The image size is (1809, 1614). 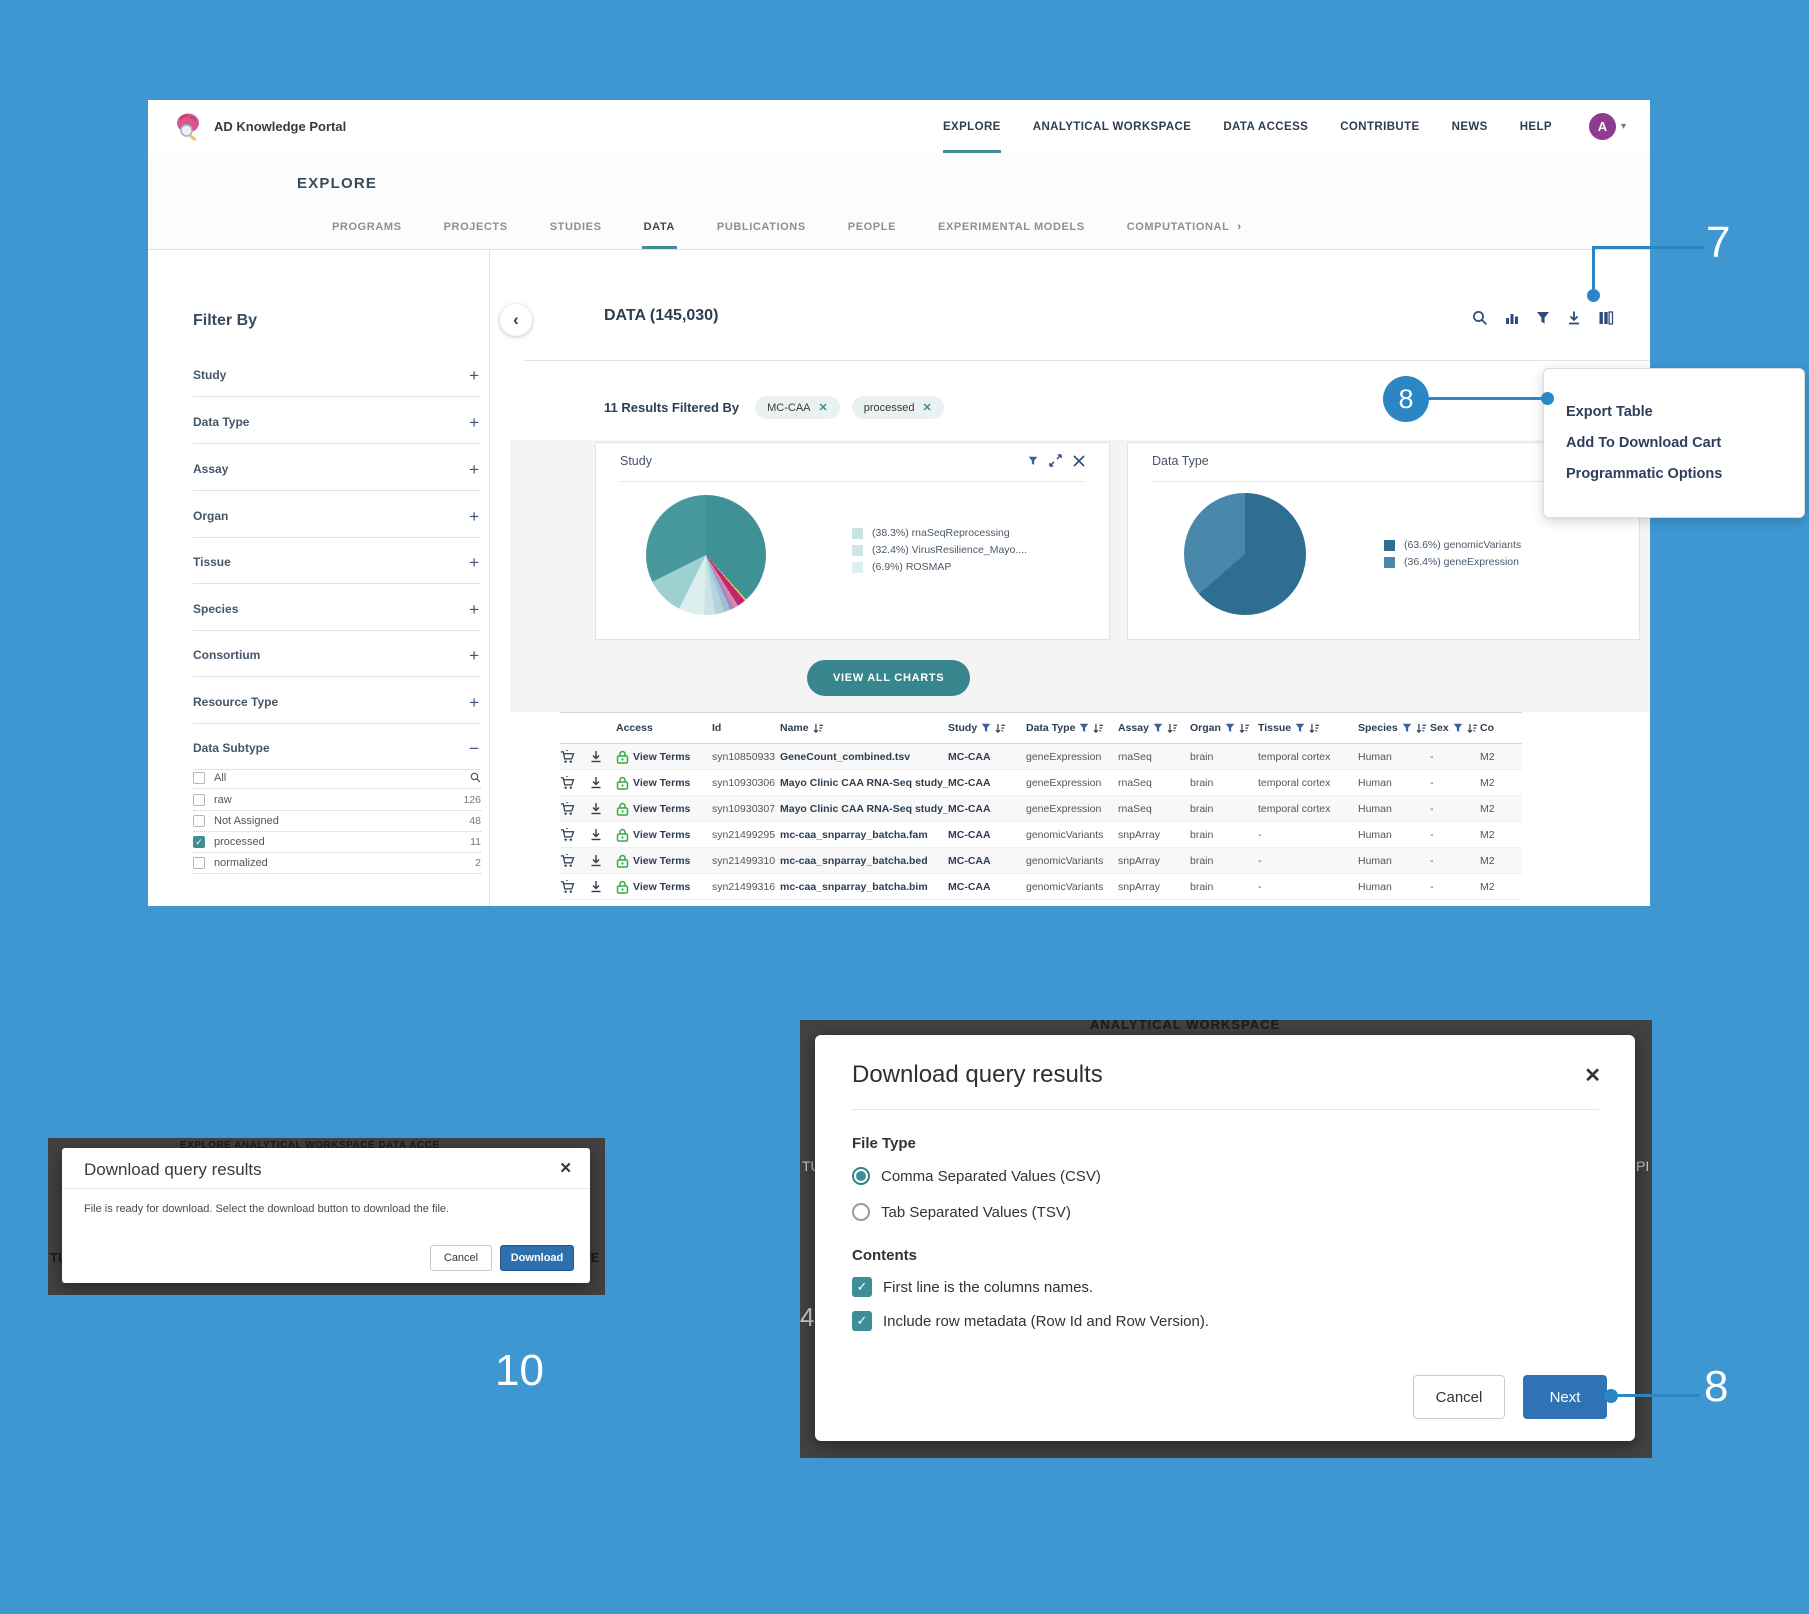 I want to click on filter-option-not-assigned: Not Assigned 48, so click(x=337, y=821).